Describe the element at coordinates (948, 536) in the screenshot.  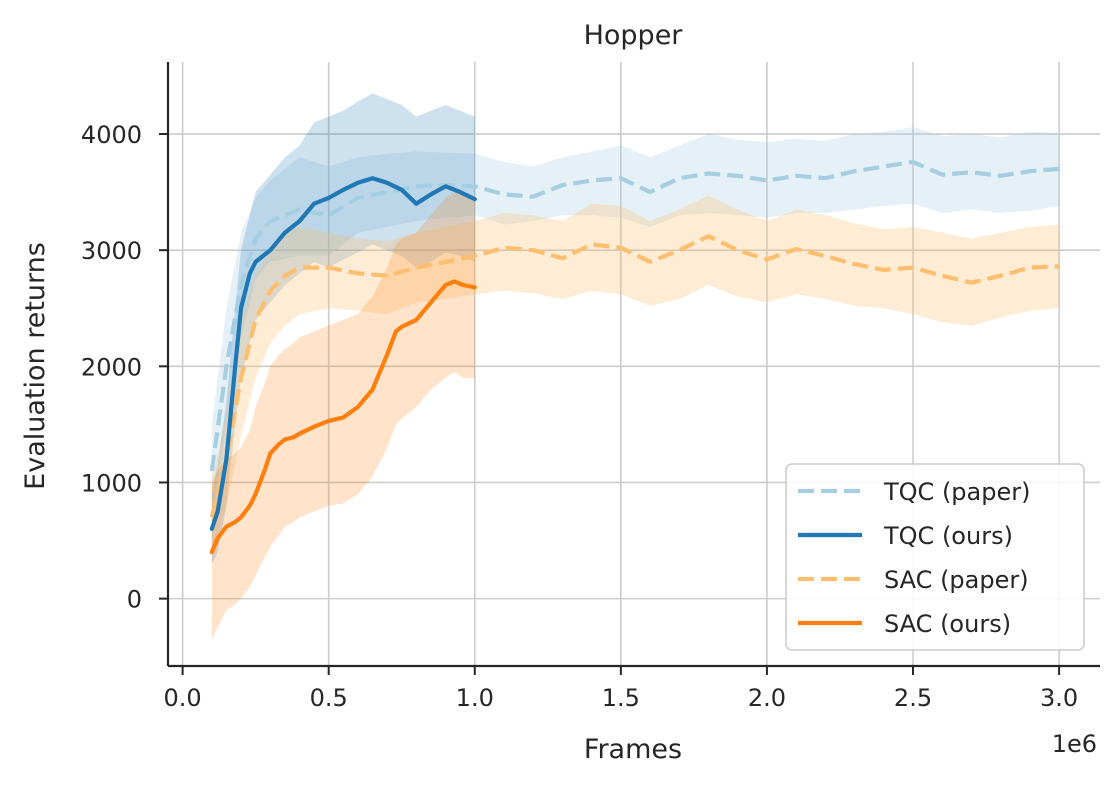
I see `legend-label: TQC (ours)` at that location.